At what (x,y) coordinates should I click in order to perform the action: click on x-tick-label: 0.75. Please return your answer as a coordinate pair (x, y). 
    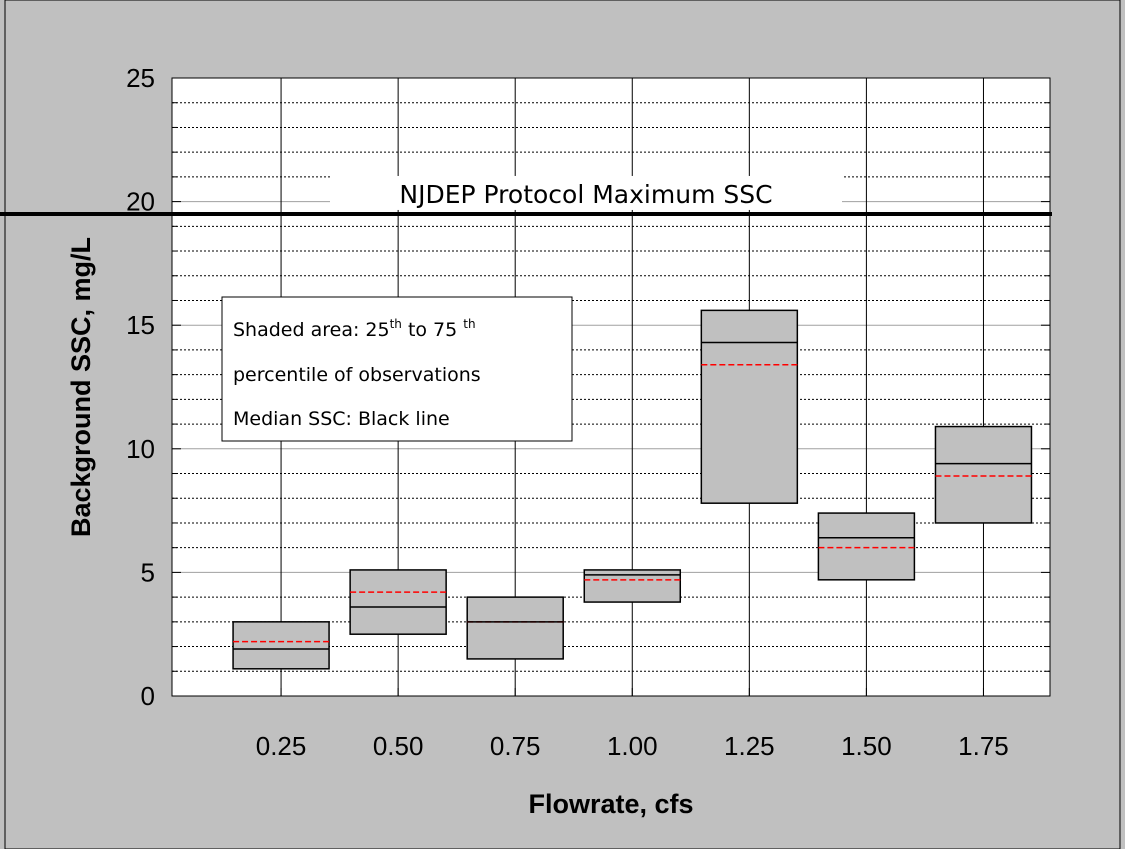
    Looking at the image, I should click on (515, 746).